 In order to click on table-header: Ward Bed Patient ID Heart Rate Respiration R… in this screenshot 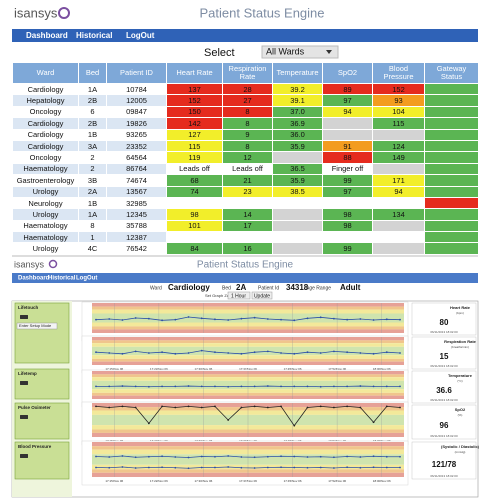, I will do `click(245, 73)`.